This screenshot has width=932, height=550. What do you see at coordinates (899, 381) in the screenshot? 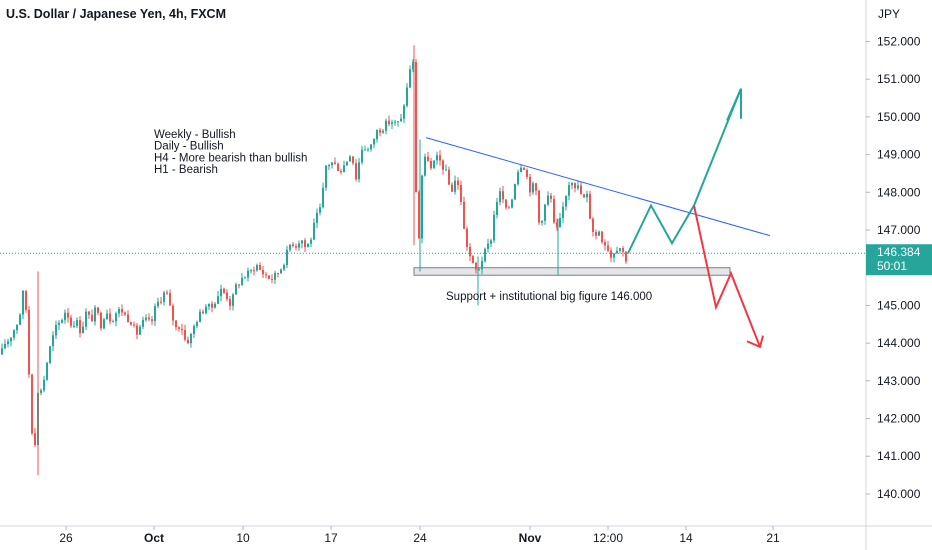
I see `price-tick-label: 143.000` at bounding box center [899, 381].